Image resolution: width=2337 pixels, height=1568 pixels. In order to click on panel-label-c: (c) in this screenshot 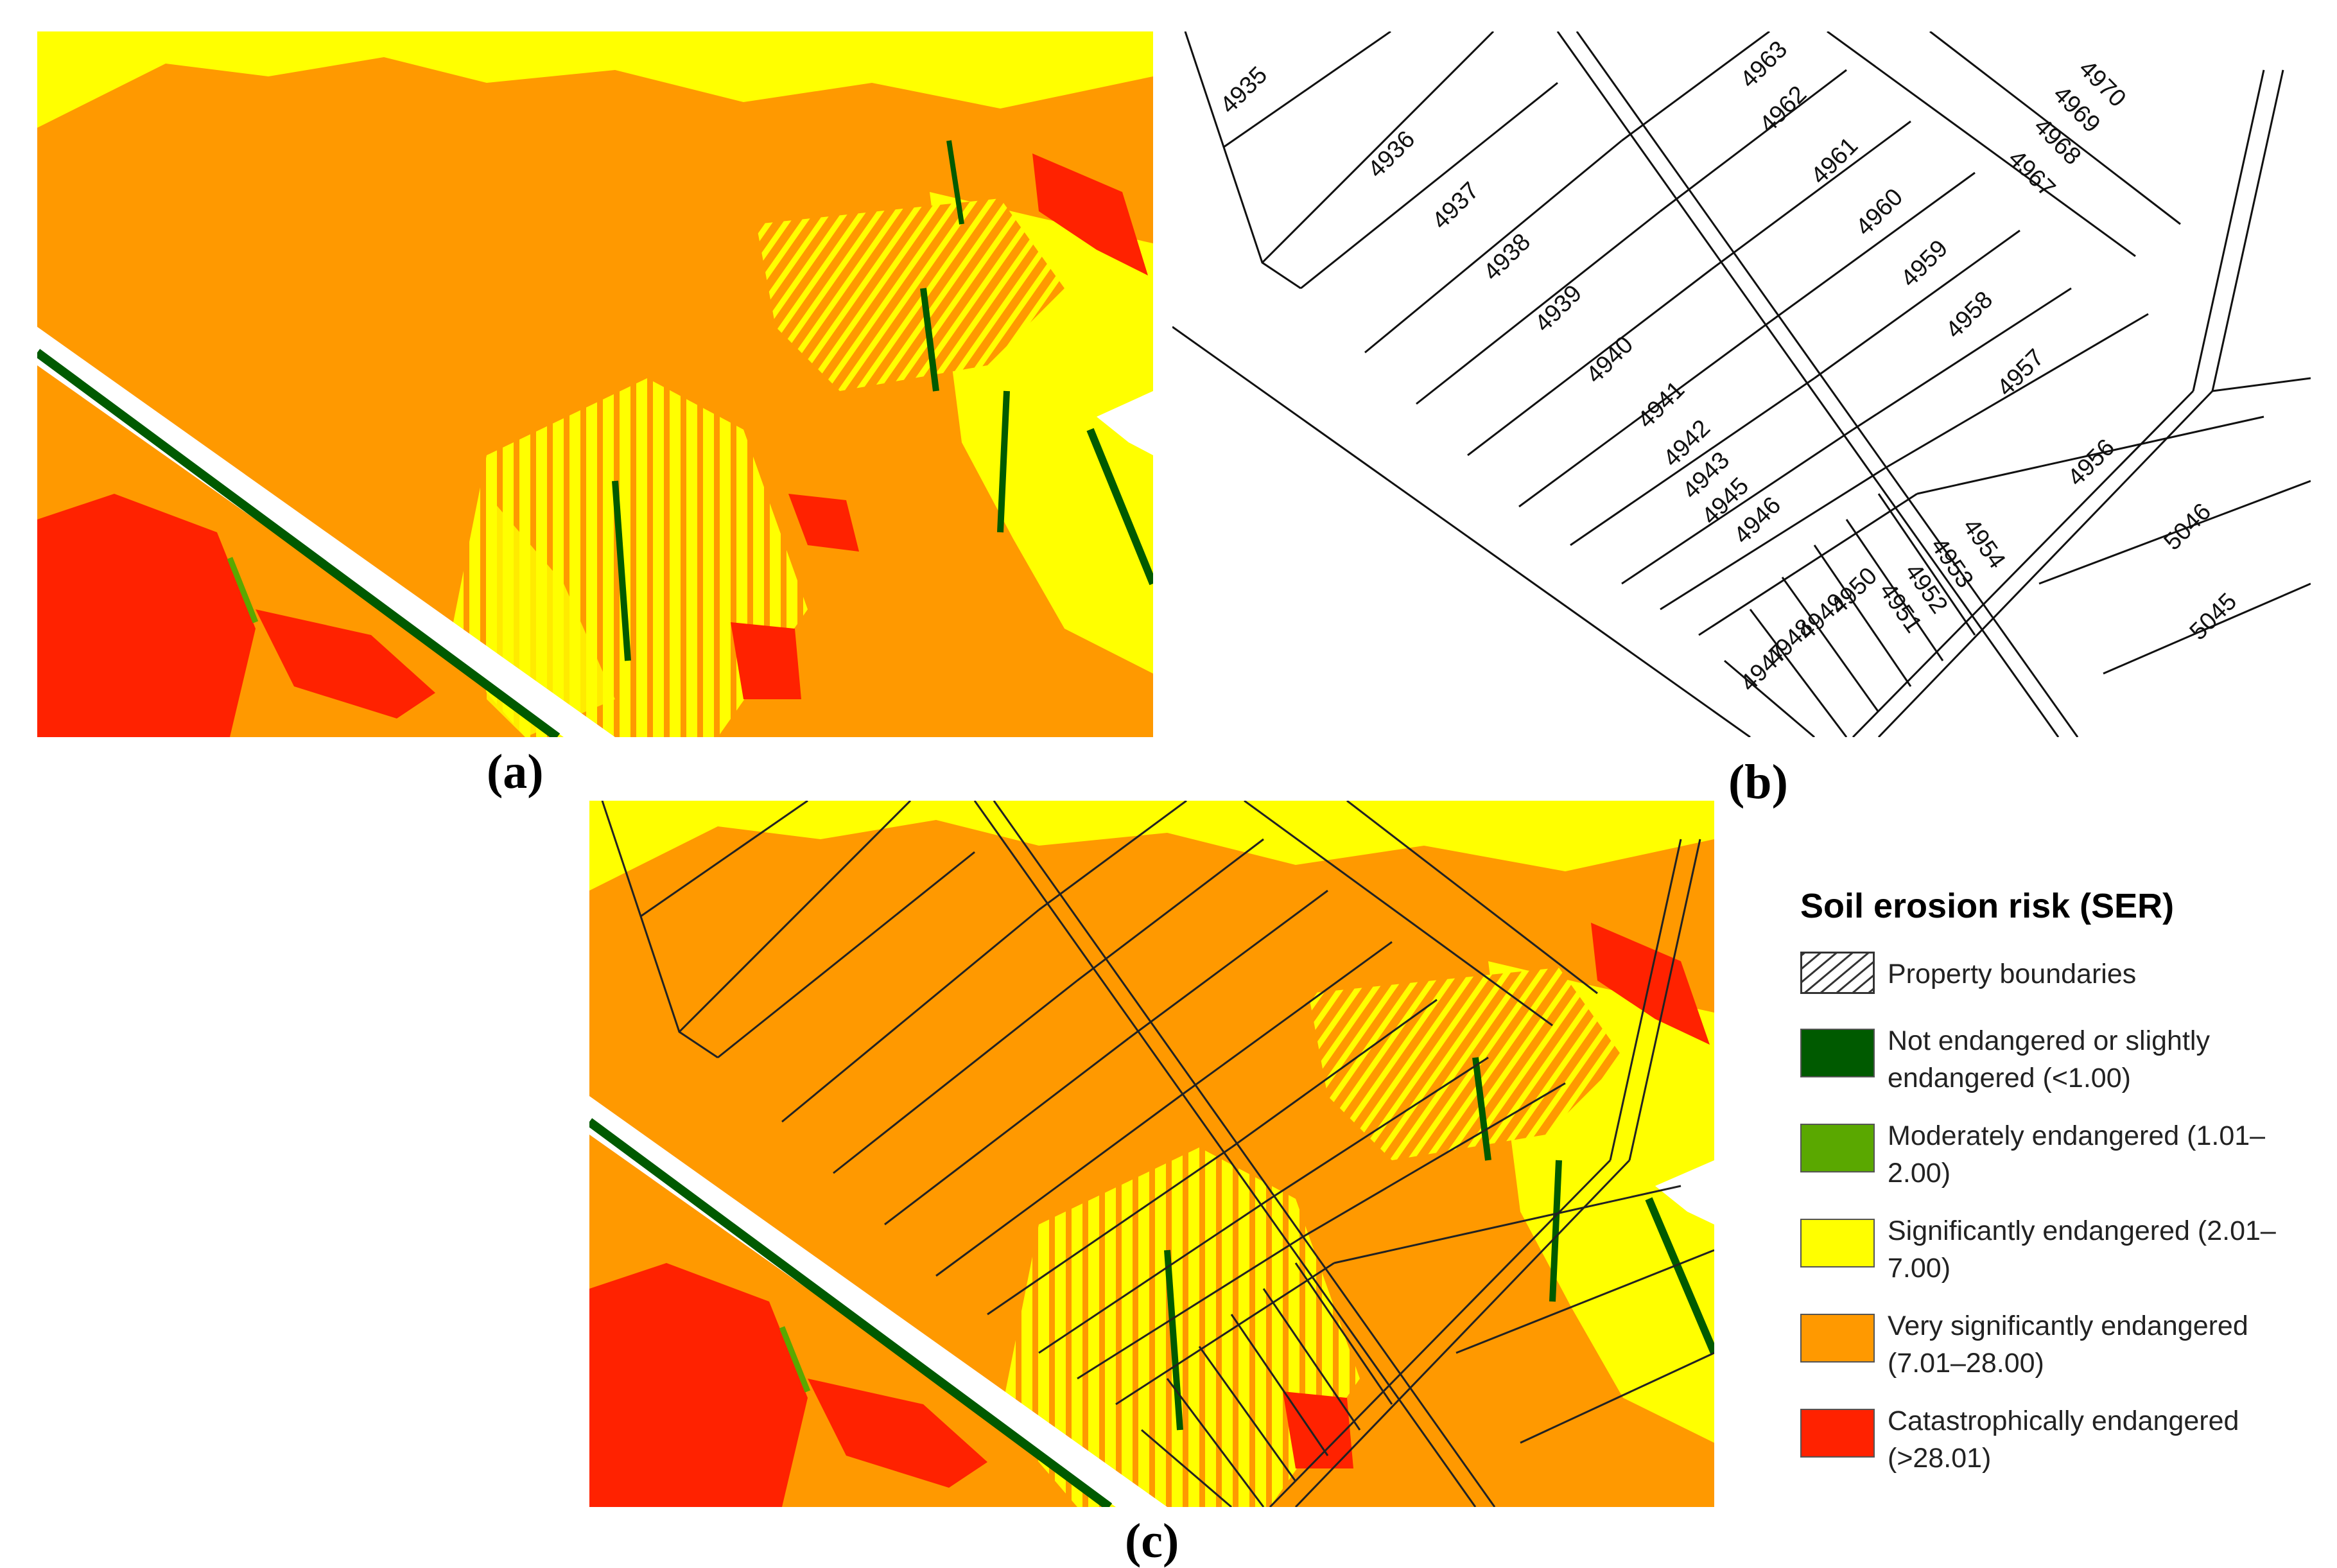, I will do `click(1152, 1541)`.